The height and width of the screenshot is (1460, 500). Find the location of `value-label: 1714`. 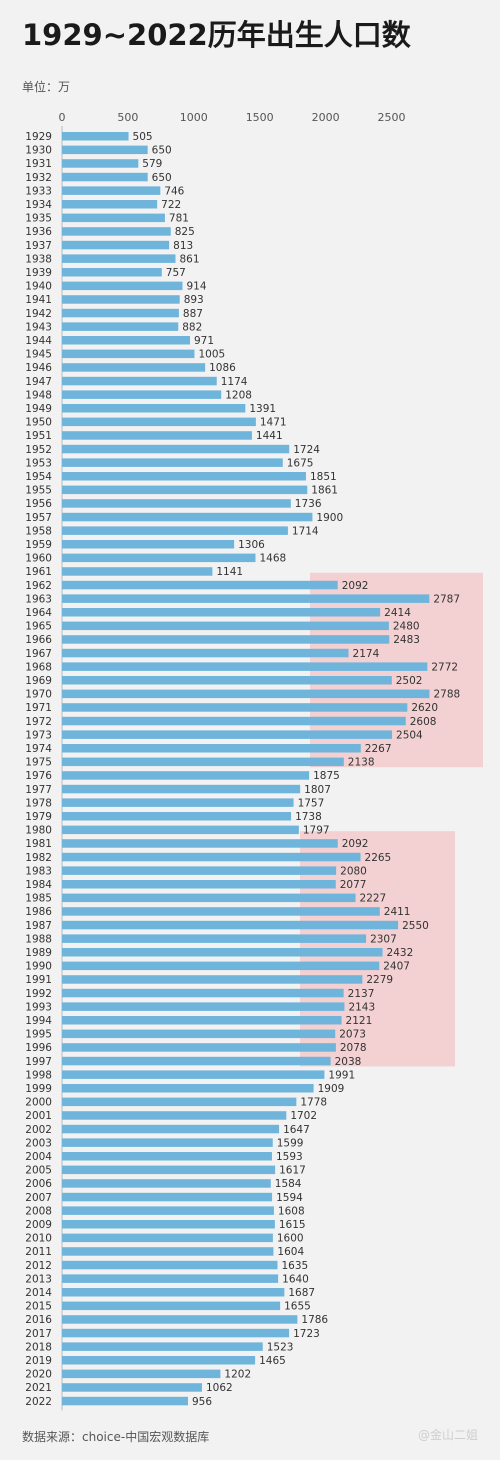

value-label: 1714 is located at coordinates (305, 531).